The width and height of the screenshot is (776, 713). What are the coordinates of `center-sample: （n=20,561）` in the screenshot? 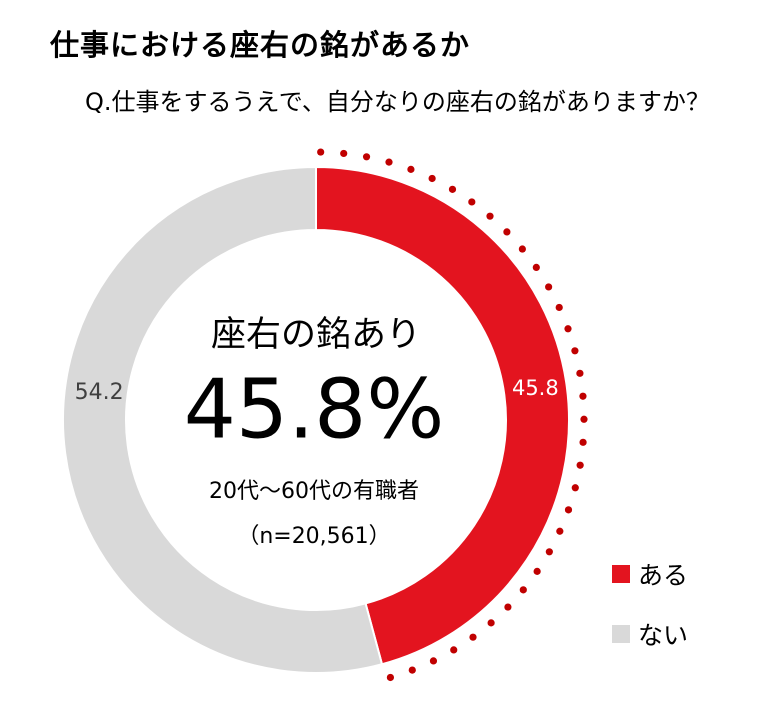 It's located at (313, 536).